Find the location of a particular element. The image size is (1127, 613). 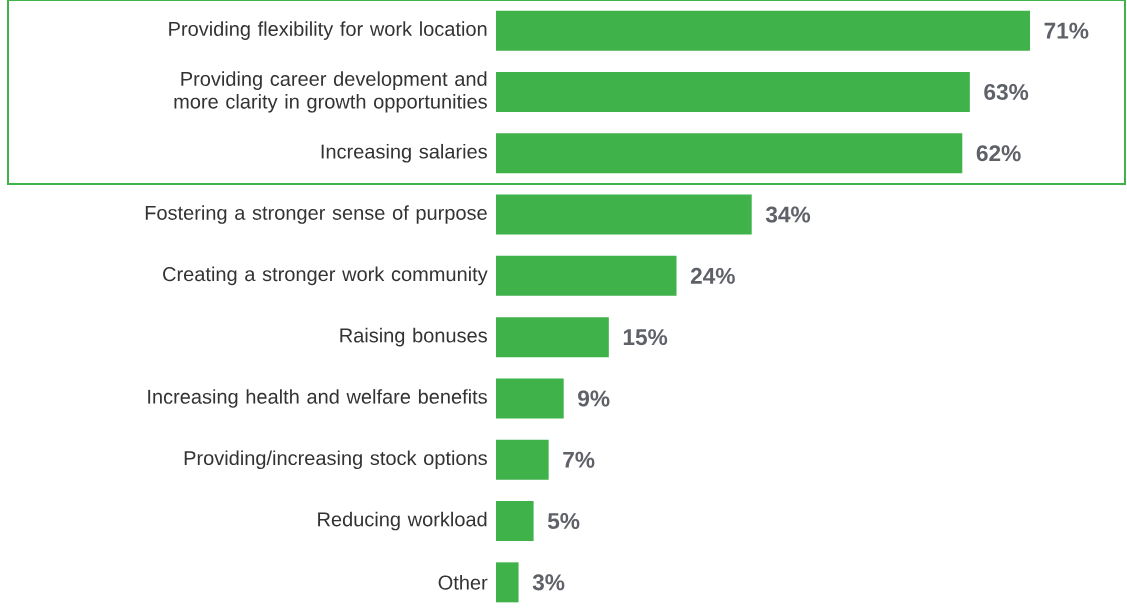

data-label: 3% is located at coordinates (548, 582).